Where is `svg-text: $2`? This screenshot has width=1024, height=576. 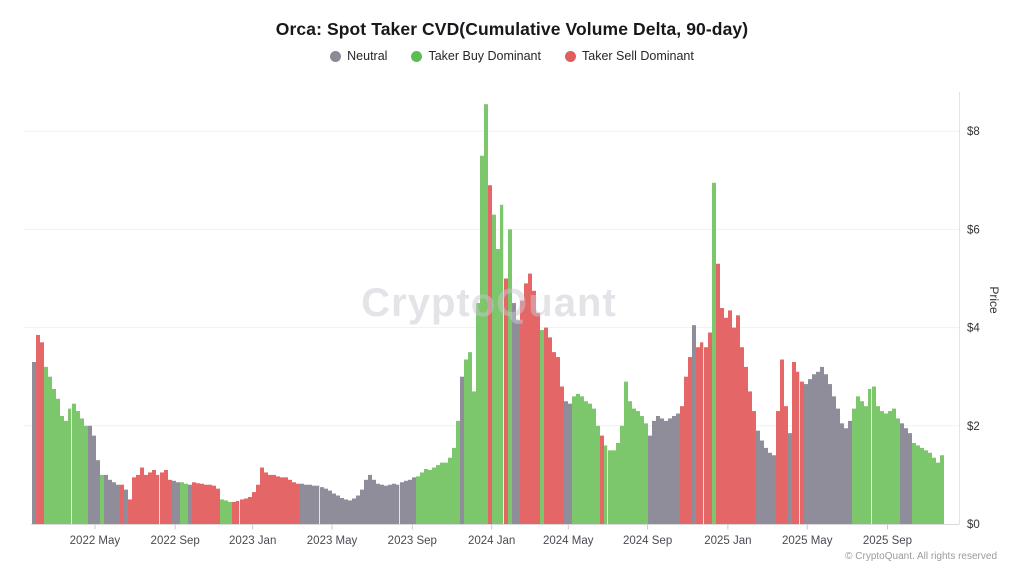 svg-text: $2 is located at coordinates (973, 427).